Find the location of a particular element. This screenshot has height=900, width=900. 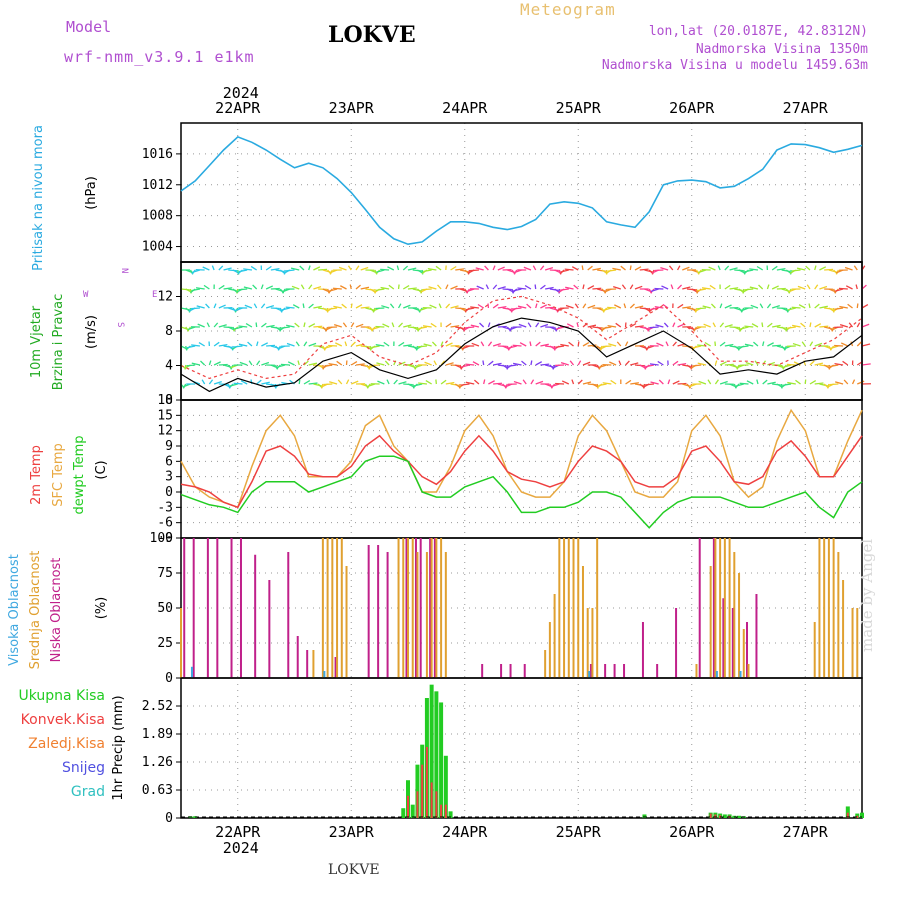

x-top-date-label: 25APR is located at coordinates (579, 108).